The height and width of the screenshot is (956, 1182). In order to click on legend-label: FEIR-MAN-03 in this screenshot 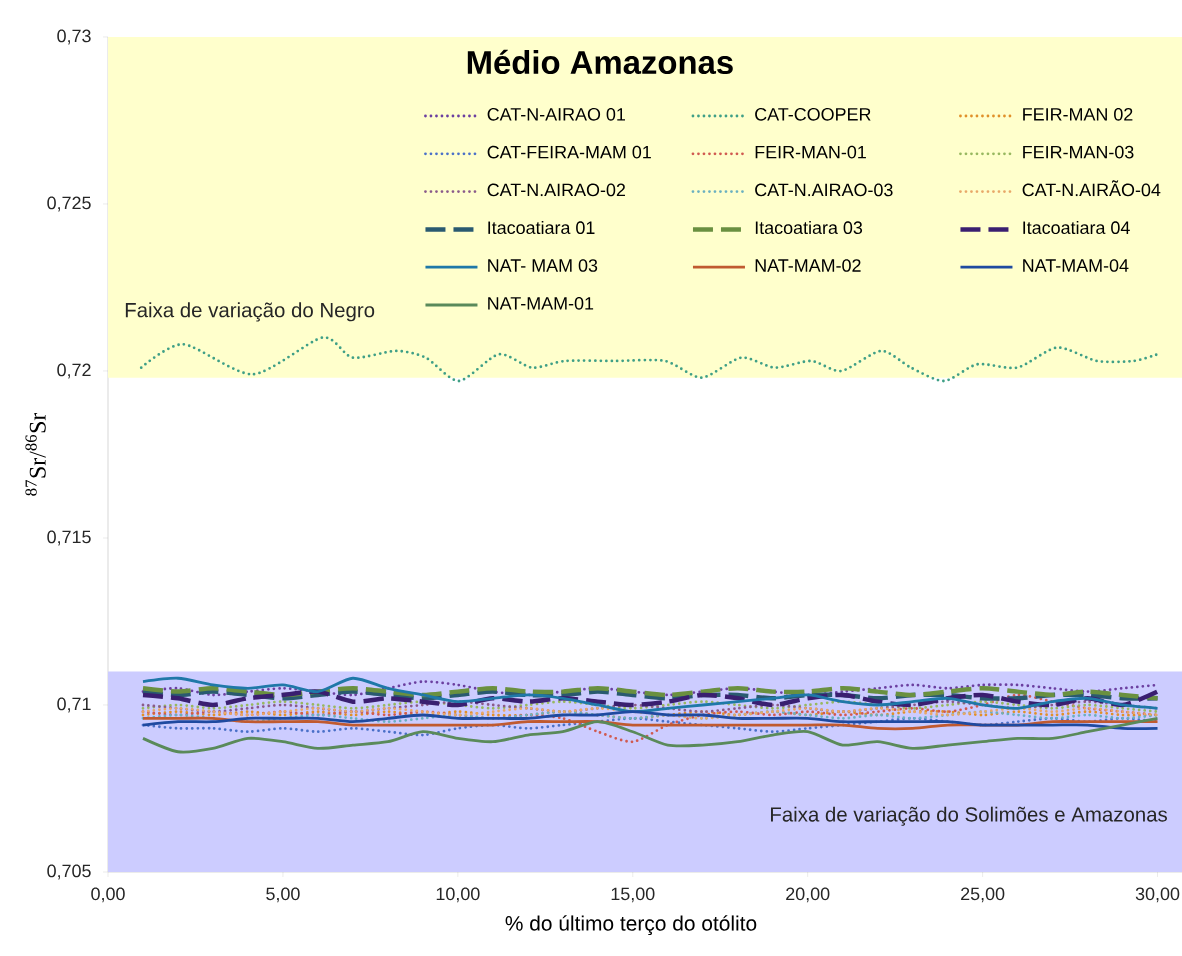, I will do `click(1078, 152)`.